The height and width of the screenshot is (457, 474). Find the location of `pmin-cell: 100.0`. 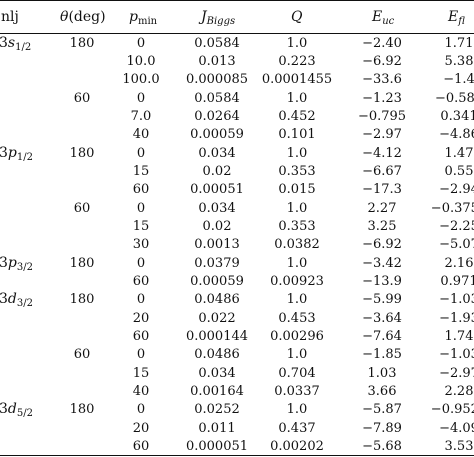

pmin-cell: 100.0 is located at coordinates (141, 79).